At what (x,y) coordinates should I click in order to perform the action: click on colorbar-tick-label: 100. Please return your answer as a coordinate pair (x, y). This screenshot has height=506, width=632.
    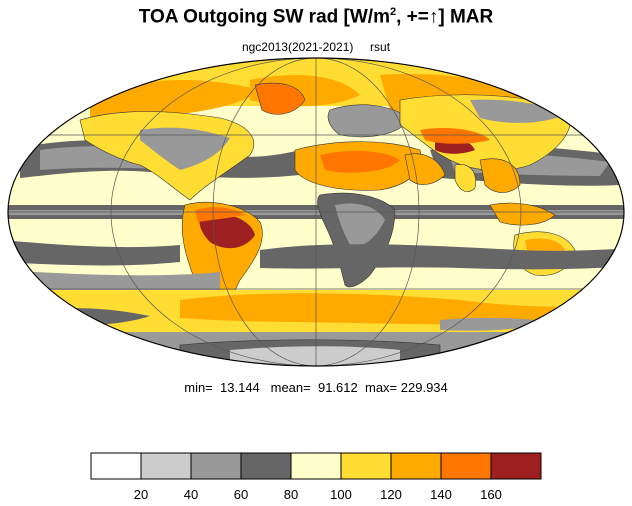
    Looking at the image, I should click on (341, 494).